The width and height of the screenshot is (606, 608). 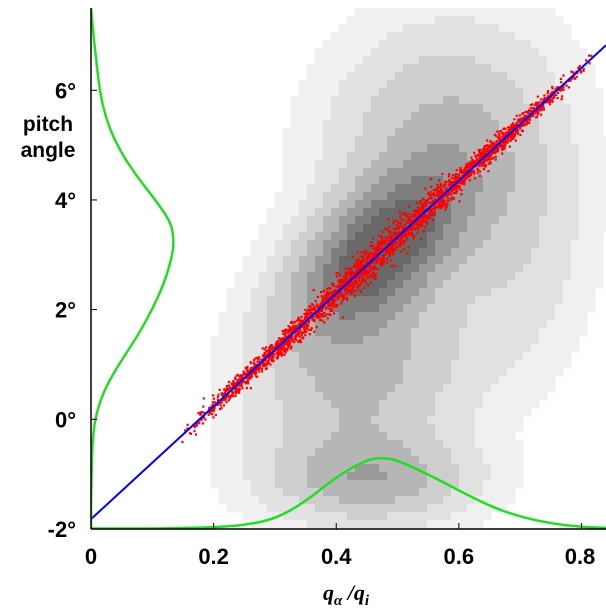 What do you see at coordinates (344, 280) in the screenshot?
I see `scatter-point-2088` at bounding box center [344, 280].